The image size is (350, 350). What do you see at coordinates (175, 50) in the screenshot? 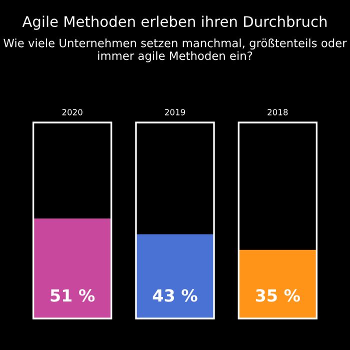
I see `chart-subtitle: Wie viele Unternehmen setzen manchmal, größtenteils oder immer agile Methoden ein?` at bounding box center [175, 50].